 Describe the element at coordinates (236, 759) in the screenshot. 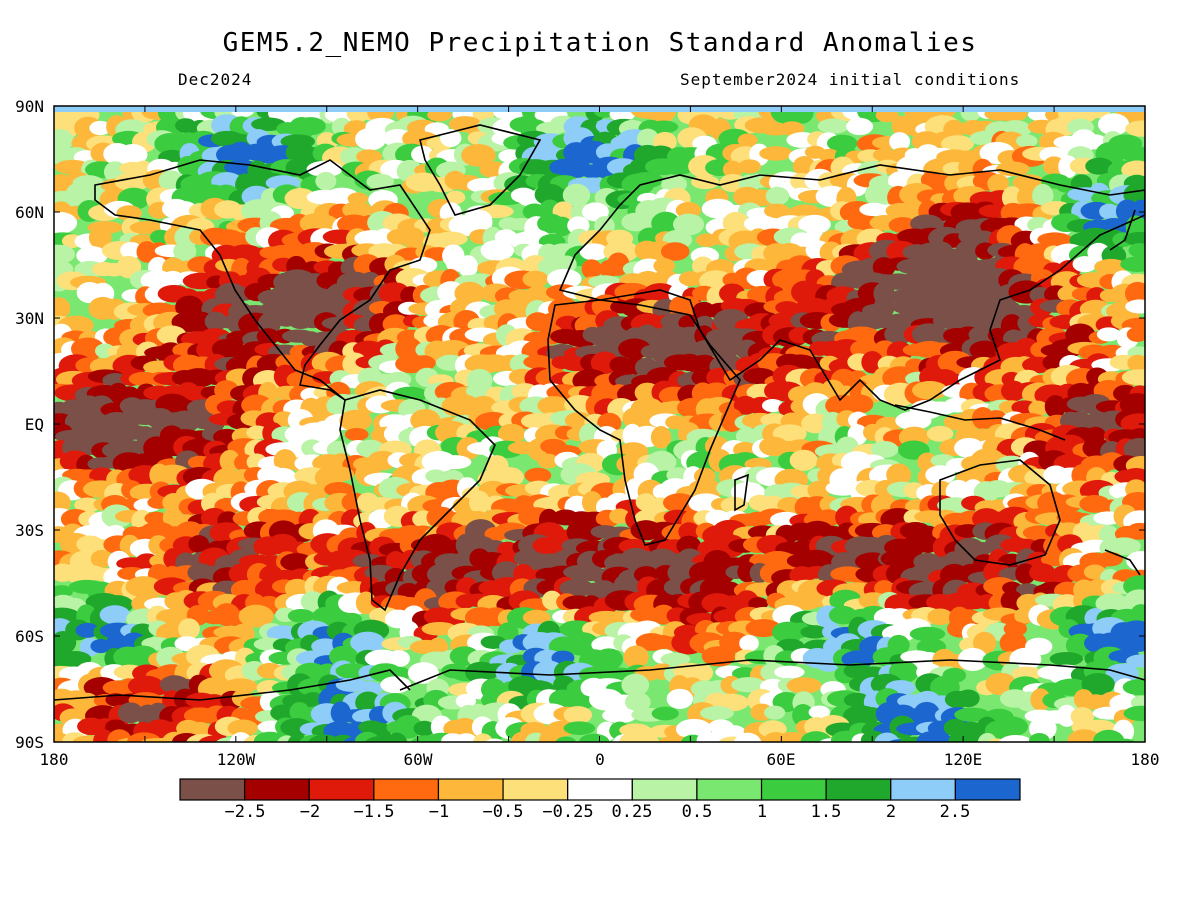

I see `lon-label-120w: 120W` at that location.